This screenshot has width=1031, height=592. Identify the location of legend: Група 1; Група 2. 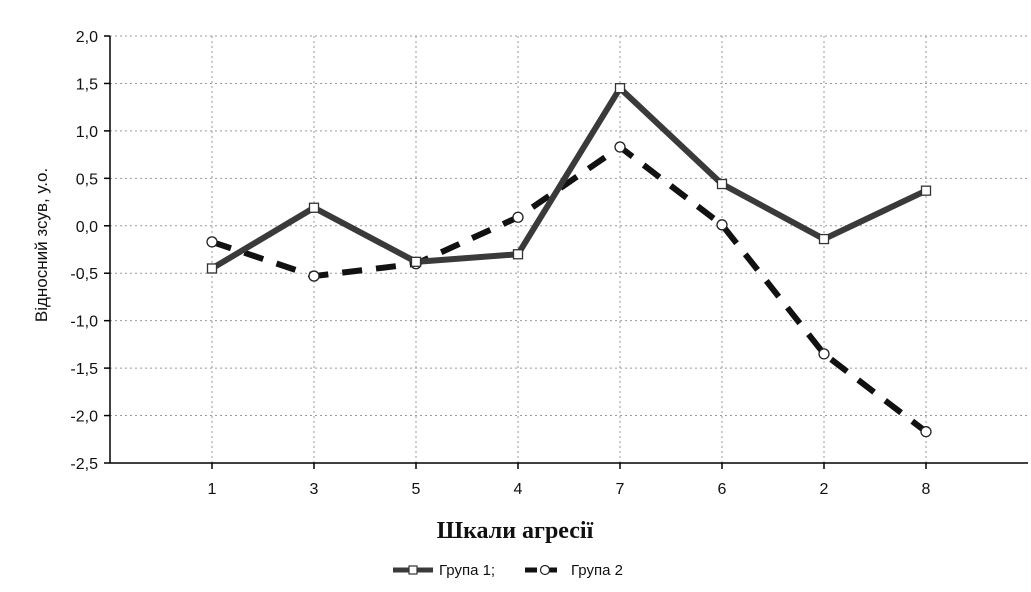
(508, 570).